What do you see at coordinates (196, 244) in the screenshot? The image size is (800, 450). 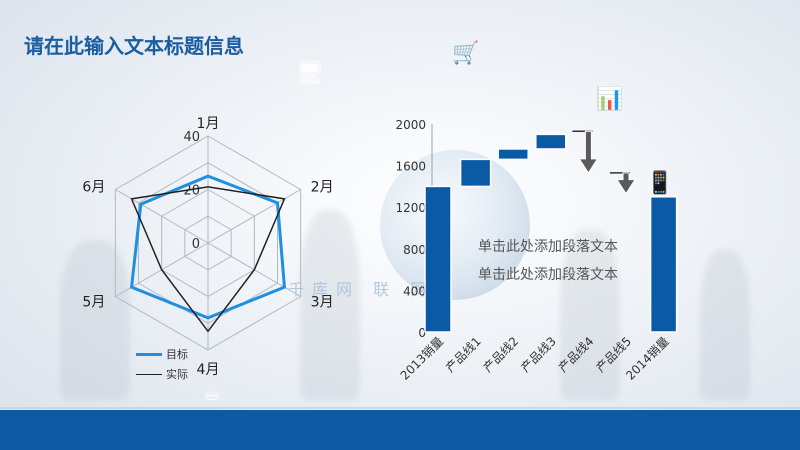 I see `radar-tick-label: 0` at bounding box center [196, 244].